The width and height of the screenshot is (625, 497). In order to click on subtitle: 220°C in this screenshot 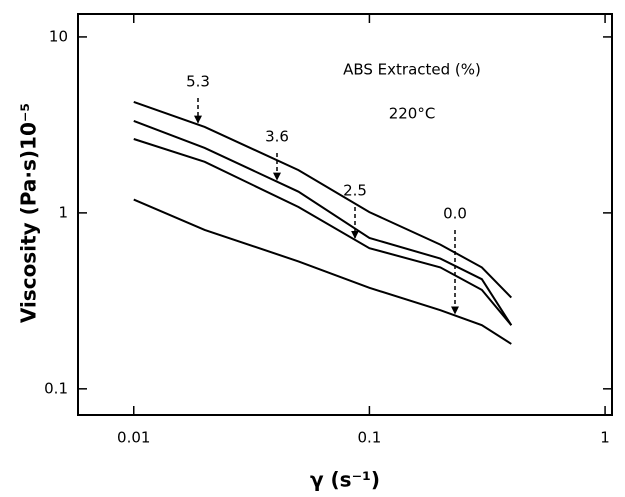, I will do `click(412, 114)`.